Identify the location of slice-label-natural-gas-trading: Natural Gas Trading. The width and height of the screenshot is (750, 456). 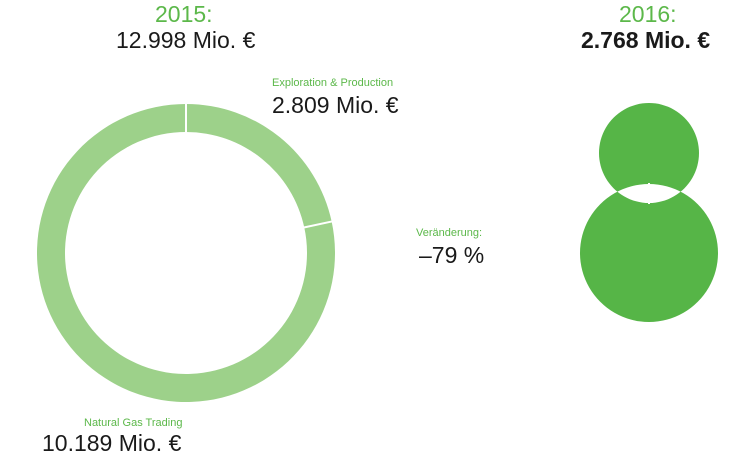
(133, 423).